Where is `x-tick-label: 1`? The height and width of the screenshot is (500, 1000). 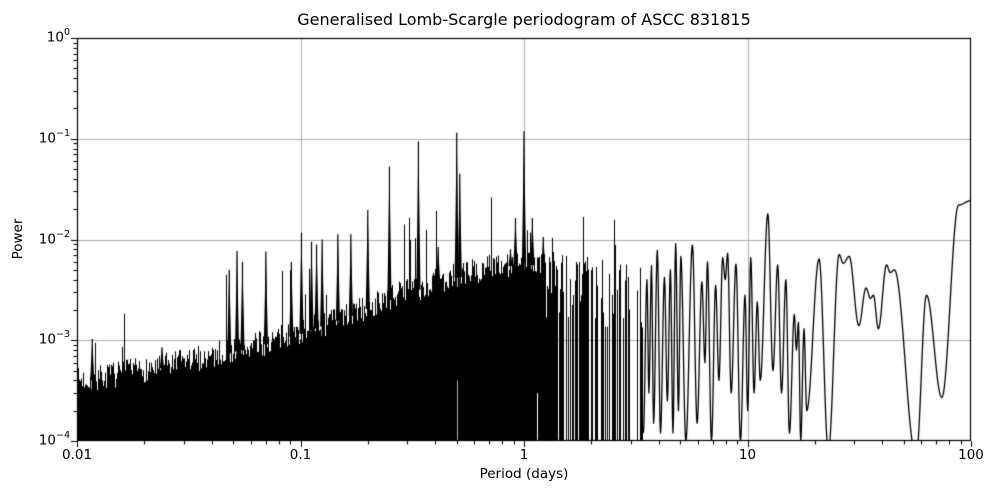 x-tick-label: 1 is located at coordinates (524, 455).